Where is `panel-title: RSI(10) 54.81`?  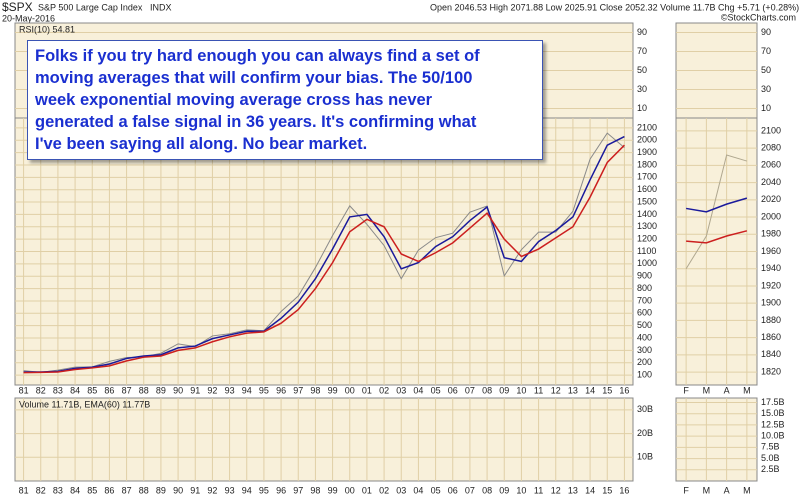 panel-title: RSI(10) 54.81 is located at coordinates (47, 29).